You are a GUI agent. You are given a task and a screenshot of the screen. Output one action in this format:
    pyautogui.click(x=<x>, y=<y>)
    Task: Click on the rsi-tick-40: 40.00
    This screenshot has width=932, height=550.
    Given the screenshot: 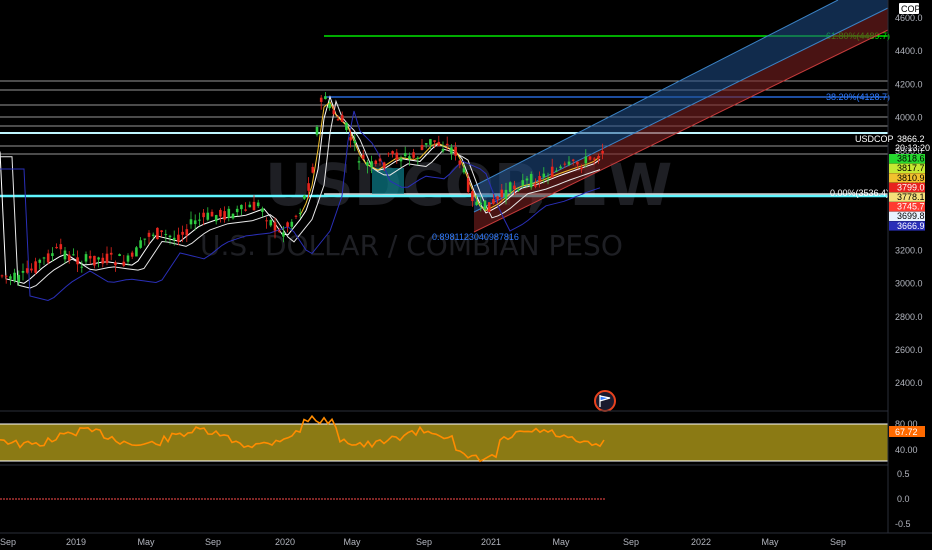 What is the action you would take?
    pyautogui.click(x=906, y=450)
    